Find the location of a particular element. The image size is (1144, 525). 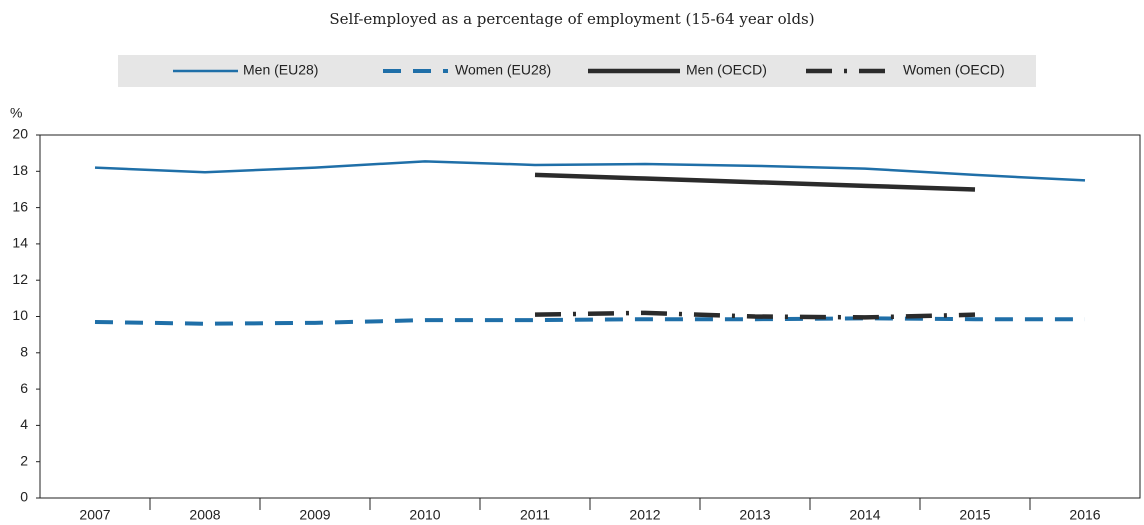

x-tick-label: 2014 is located at coordinates (864, 515).